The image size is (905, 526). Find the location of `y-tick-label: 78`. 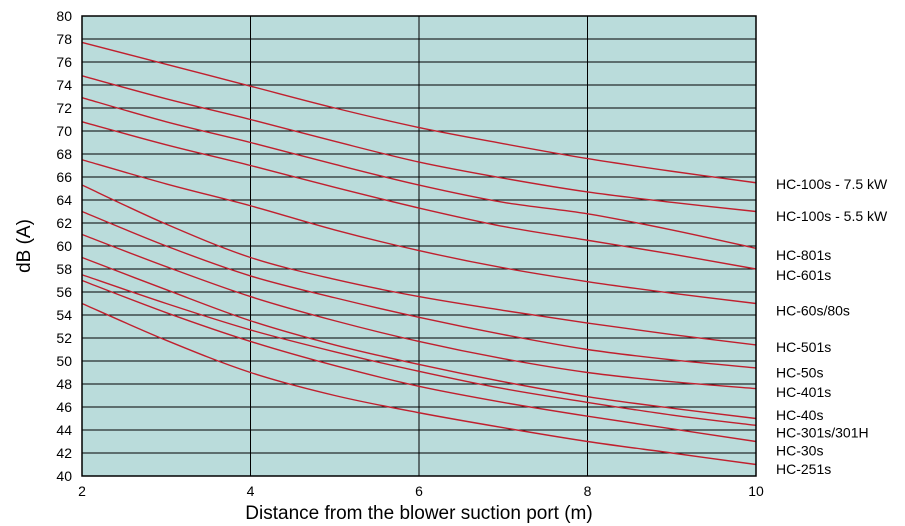

y-tick-label: 78 is located at coordinates (64, 39).